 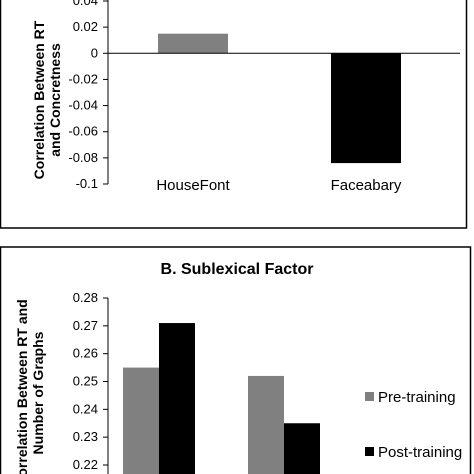 I want to click on panel-a-categories: HouseFont Faceabary, so click(x=279, y=185).